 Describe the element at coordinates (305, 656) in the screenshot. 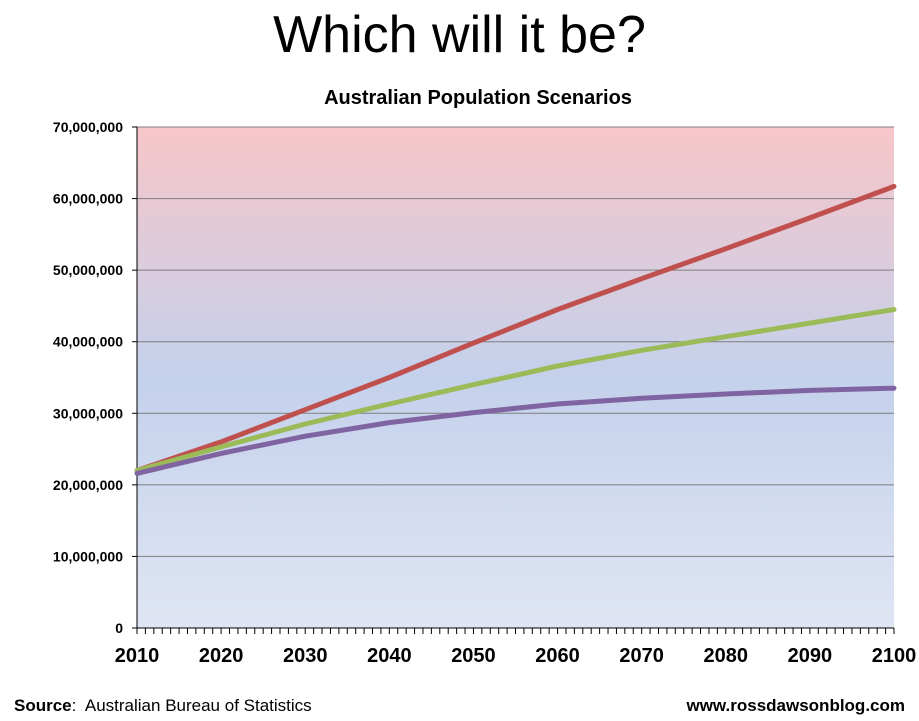

I see `x-tick-label: 2030` at that location.